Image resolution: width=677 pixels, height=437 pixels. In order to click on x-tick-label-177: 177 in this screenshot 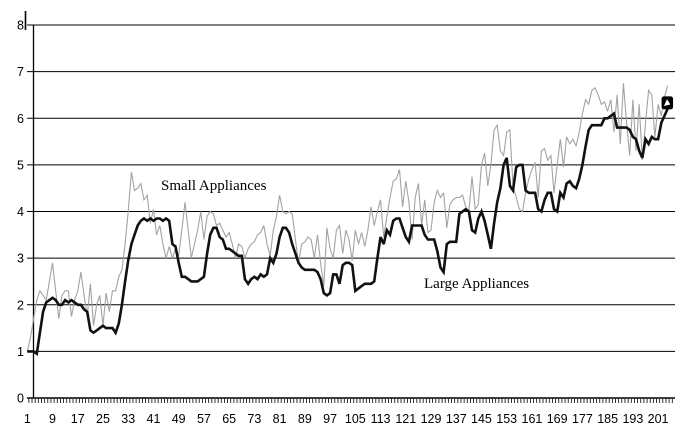, I will do `click(582, 419)`.